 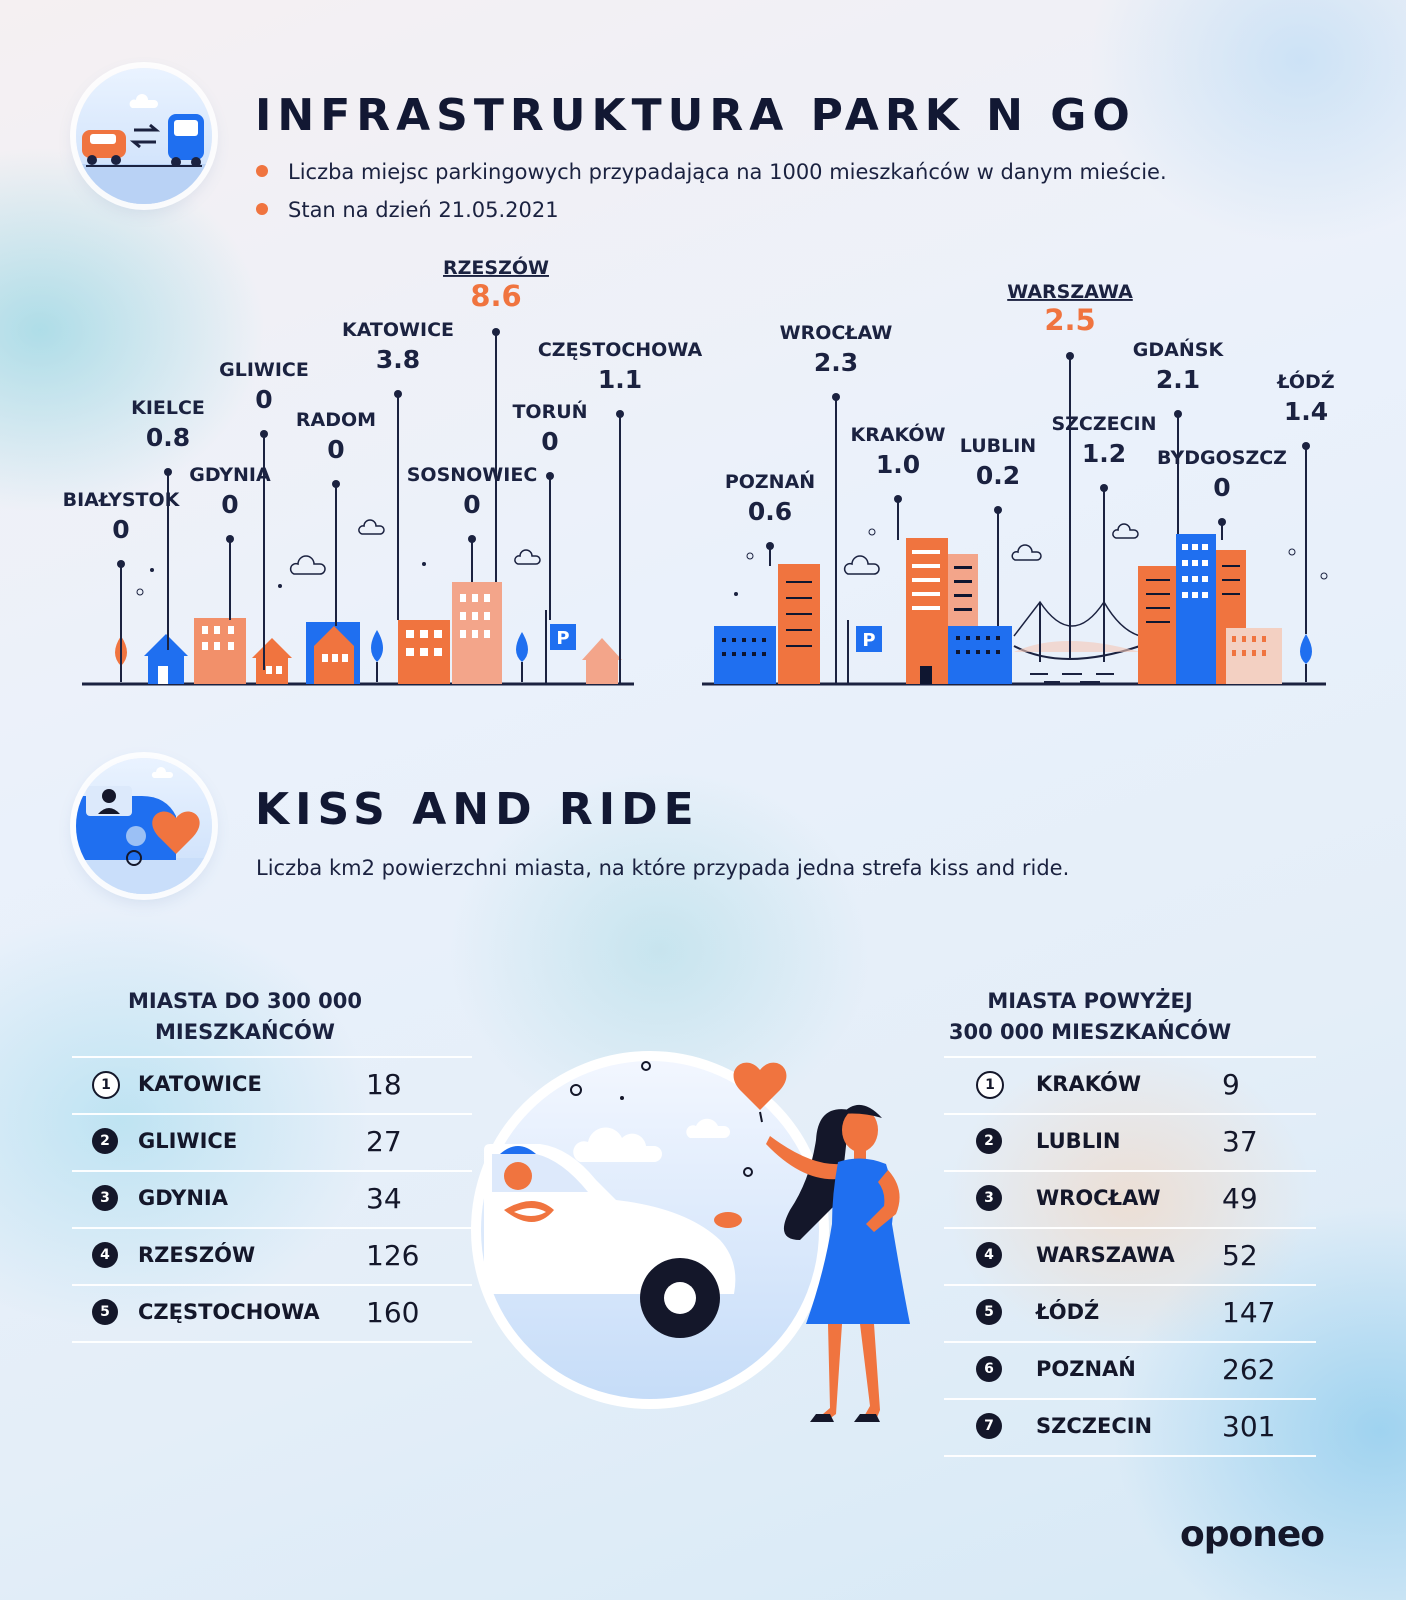 What do you see at coordinates (384, 1084) in the screenshot?
I see `rank-value: 18` at bounding box center [384, 1084].